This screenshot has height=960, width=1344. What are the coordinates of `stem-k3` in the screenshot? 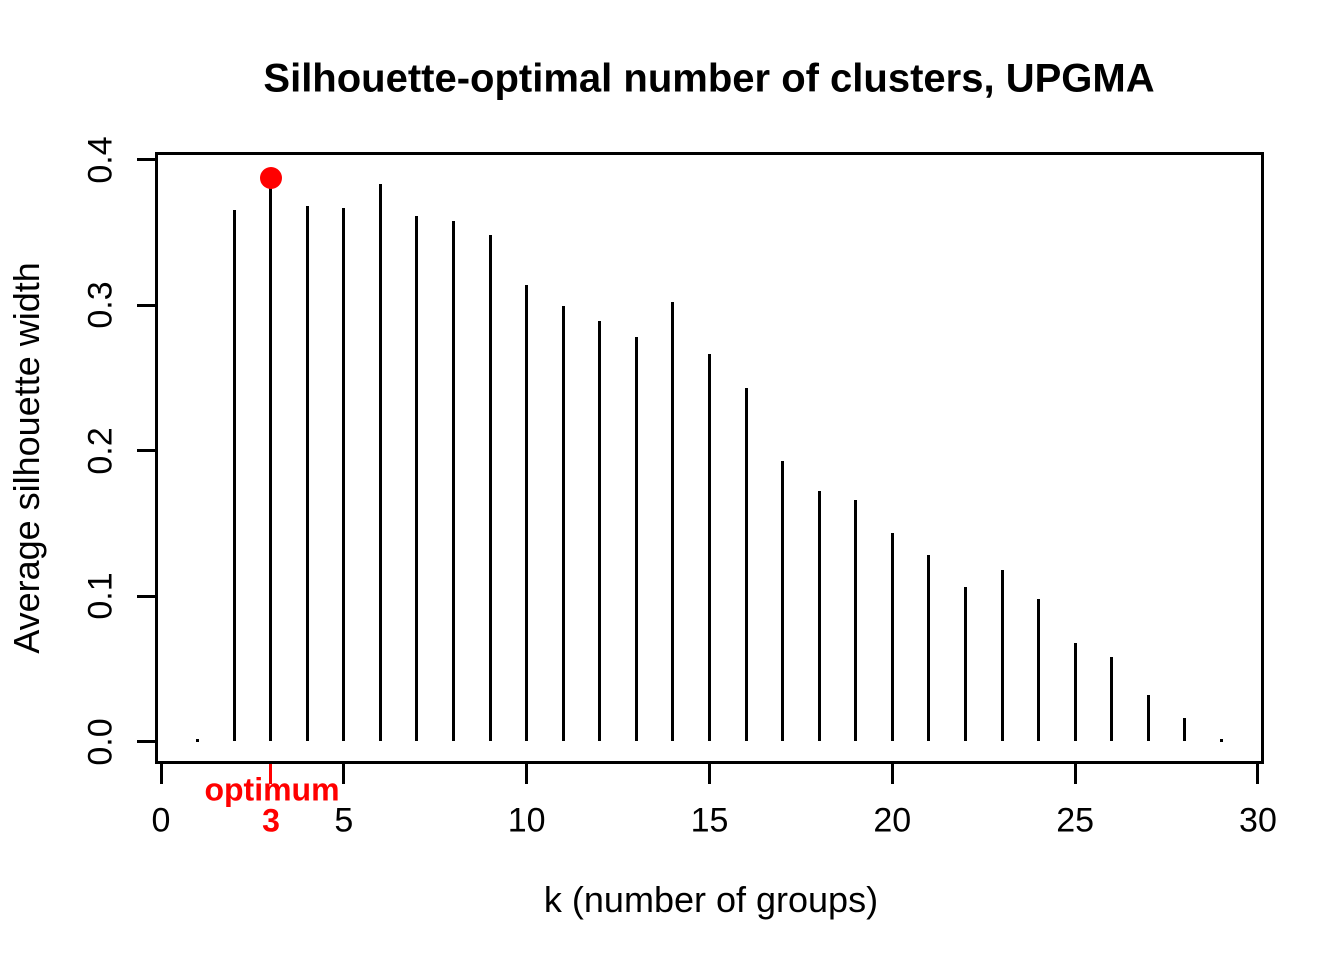 It's located at (271, 460).